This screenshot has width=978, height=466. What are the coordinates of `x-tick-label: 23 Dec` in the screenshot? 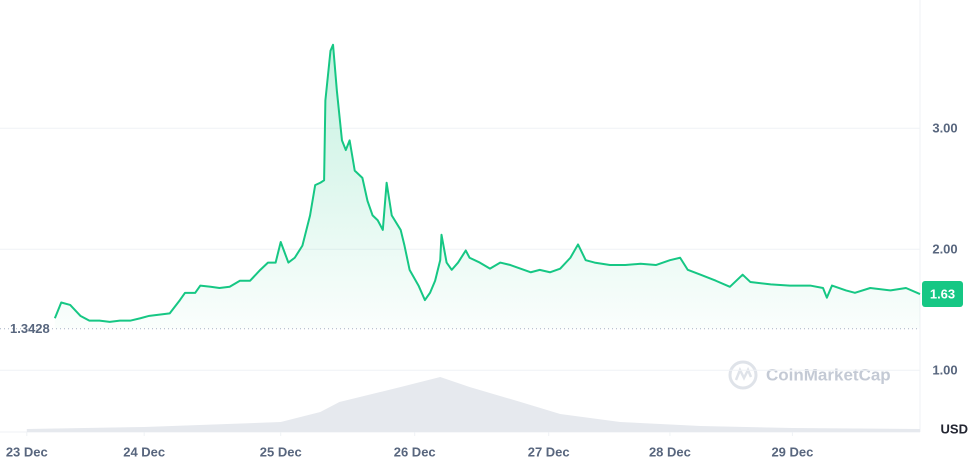 It's located at (27, 451).